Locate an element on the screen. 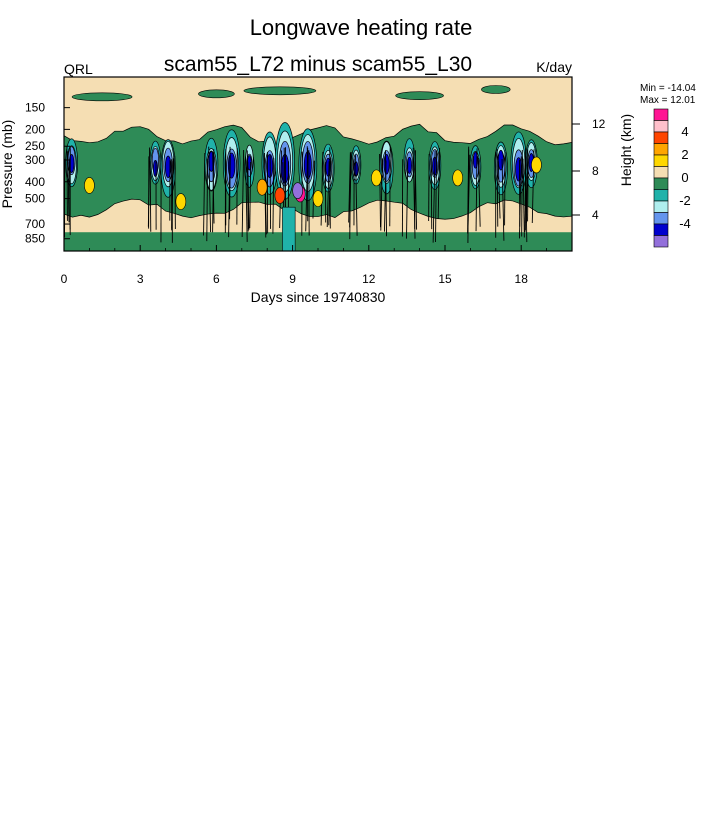 This screenshot has height=830, width=722. x-tick-label: 0 is located at coordinates (64, 279).